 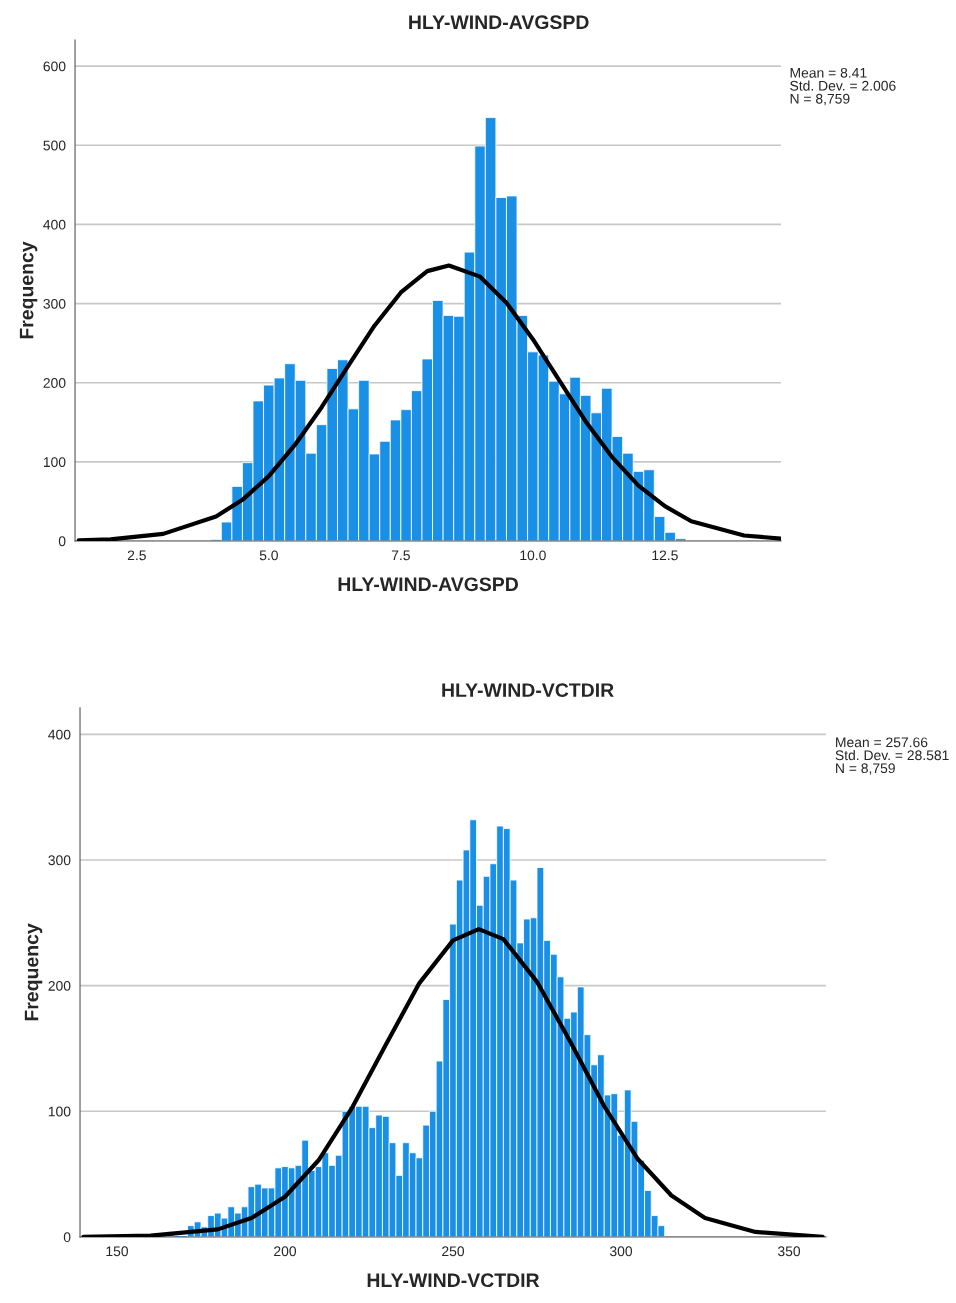 What do you see at coordinates (789, 1251) in the screenshot?
I see `x-tick-label: 350` at bounding box center [789, 1251].